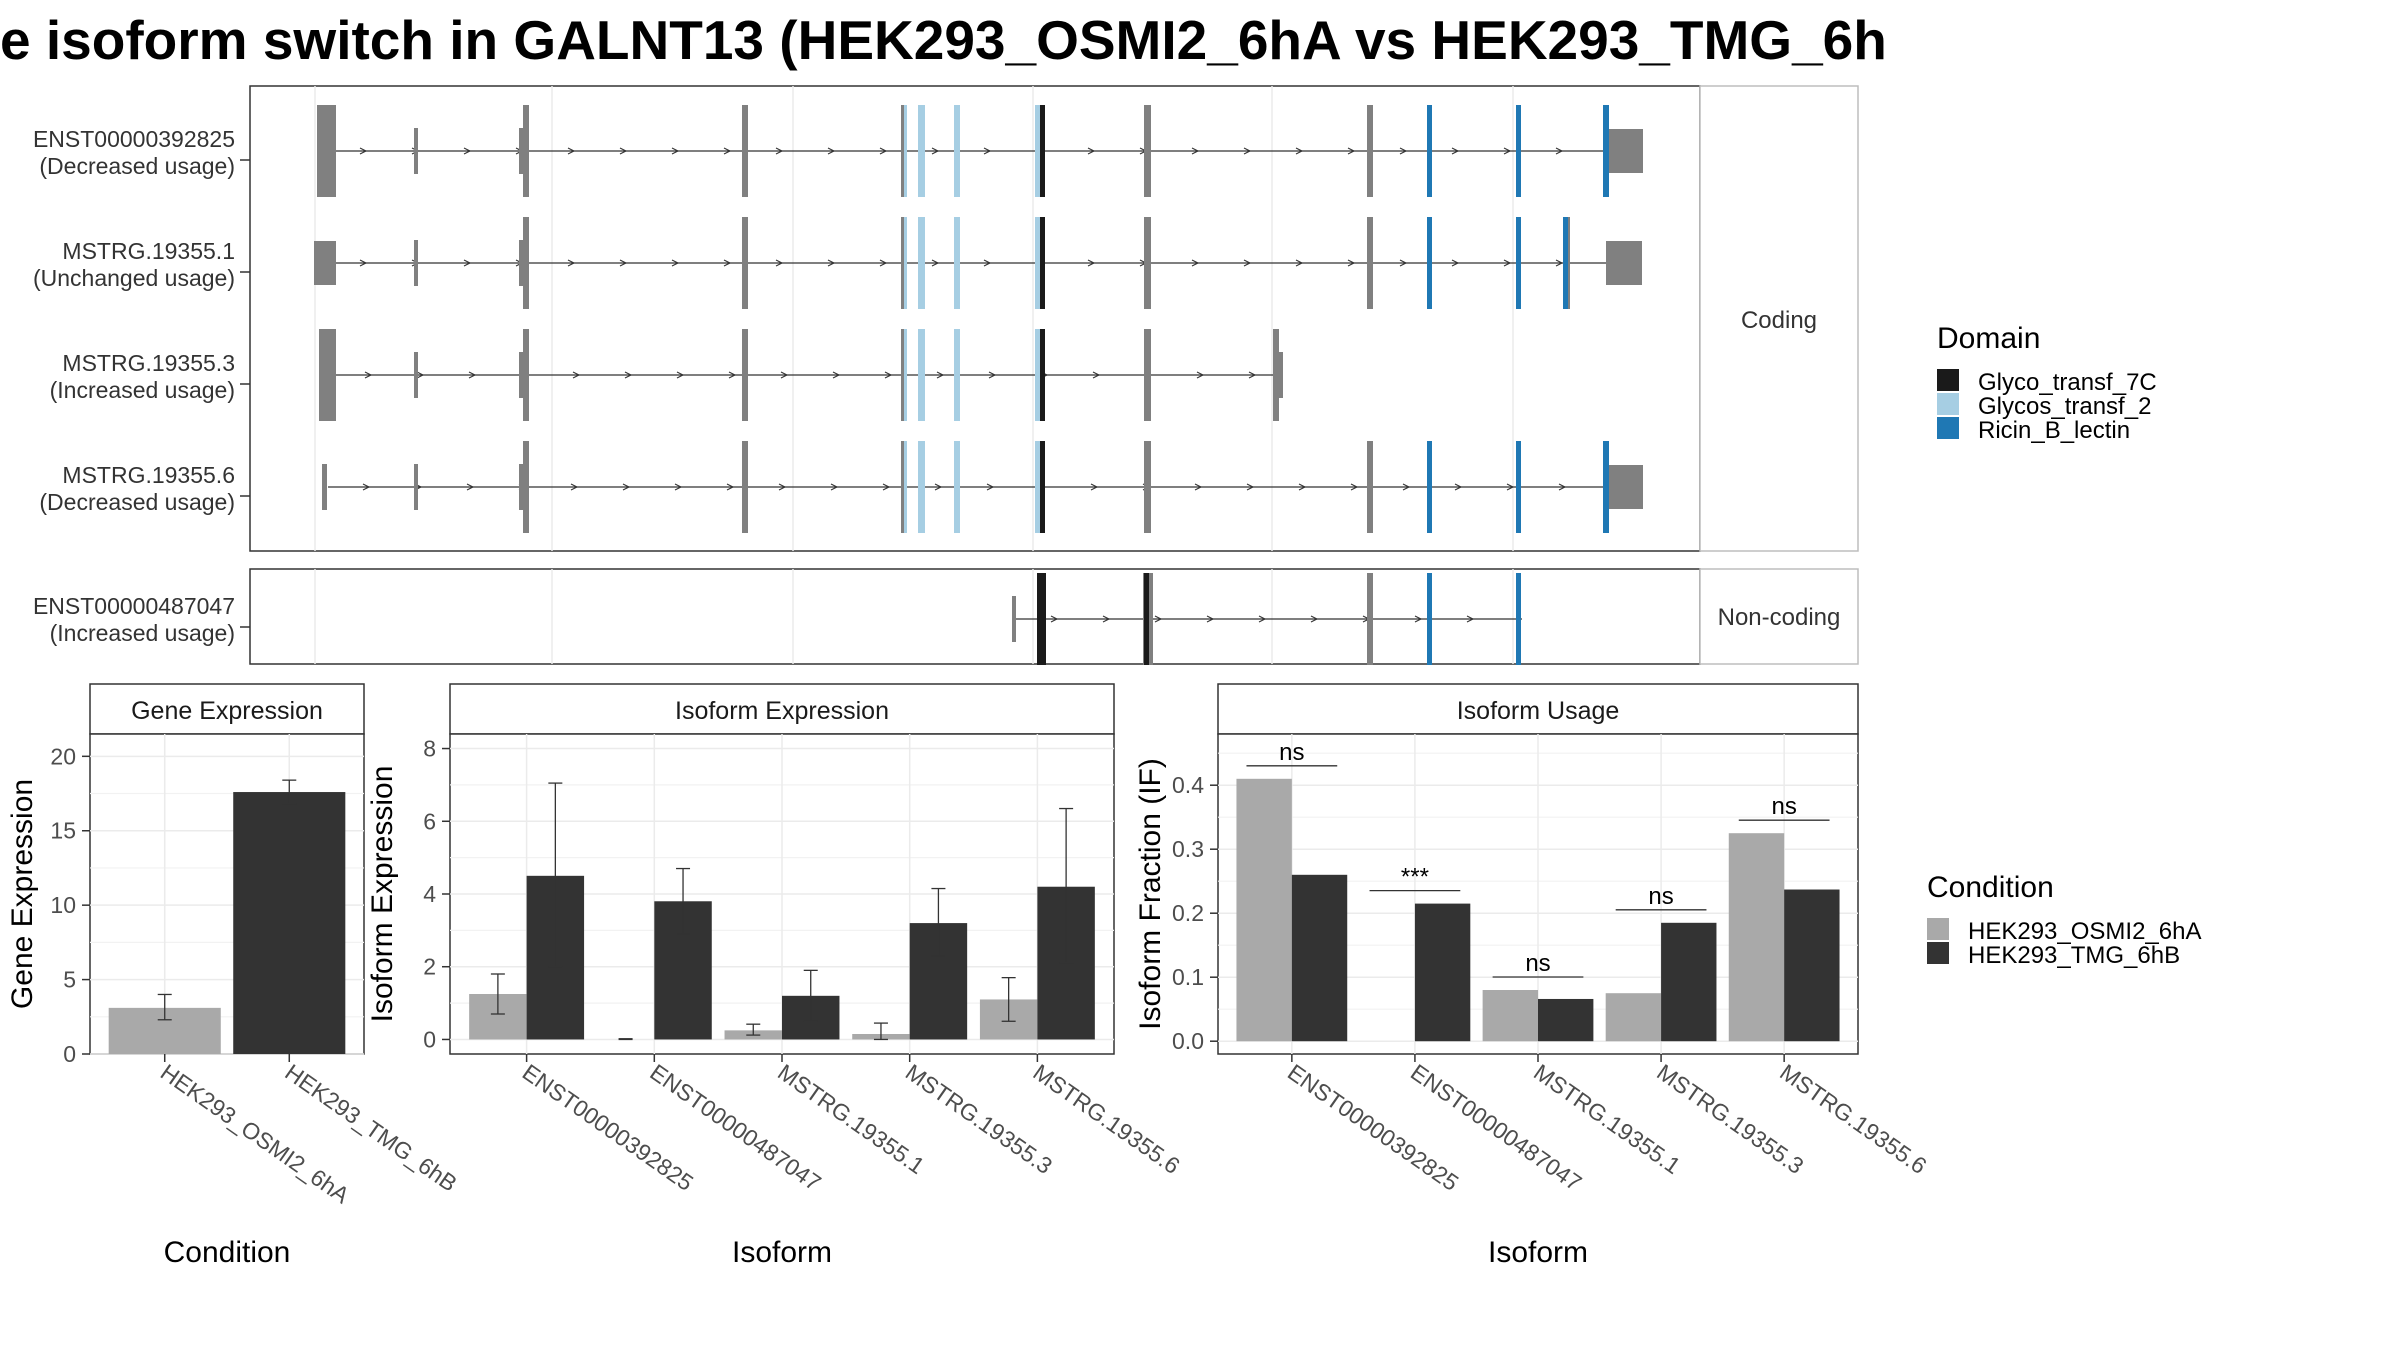 The width and height of the screenshot is (2400, 1350). I want to click on gene-expression-title: Gene Expression, so click(227, 711).